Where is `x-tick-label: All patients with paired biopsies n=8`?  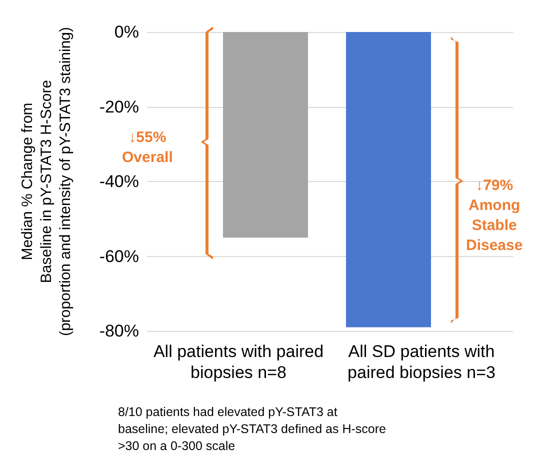
x-tick-label: All patients with paired biopsies n=8 is located at coordinates (238, 362).